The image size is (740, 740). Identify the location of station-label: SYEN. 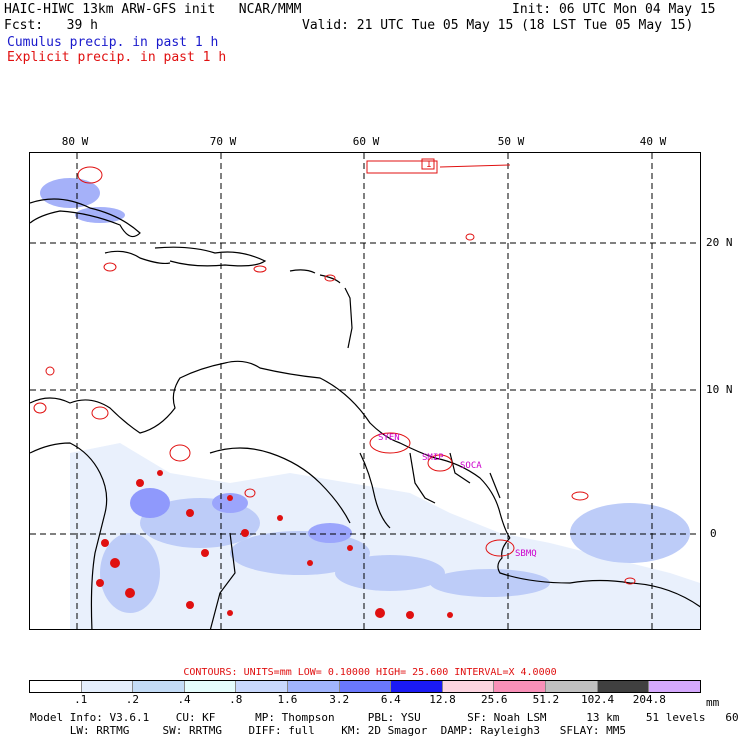
(389, 438).